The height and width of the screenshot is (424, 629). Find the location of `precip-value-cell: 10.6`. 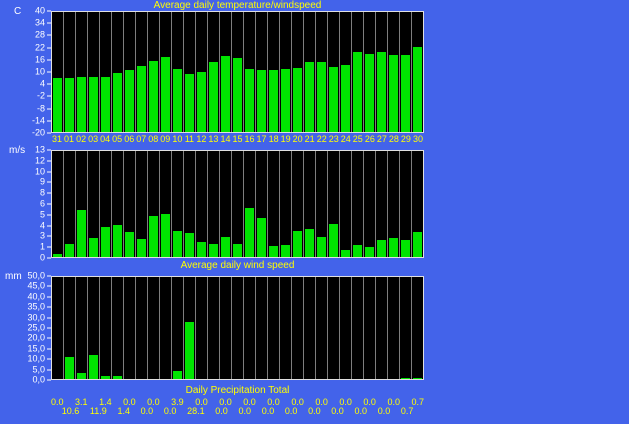

precip-value-cell: 10.6 is located at coordinates (71, 411).